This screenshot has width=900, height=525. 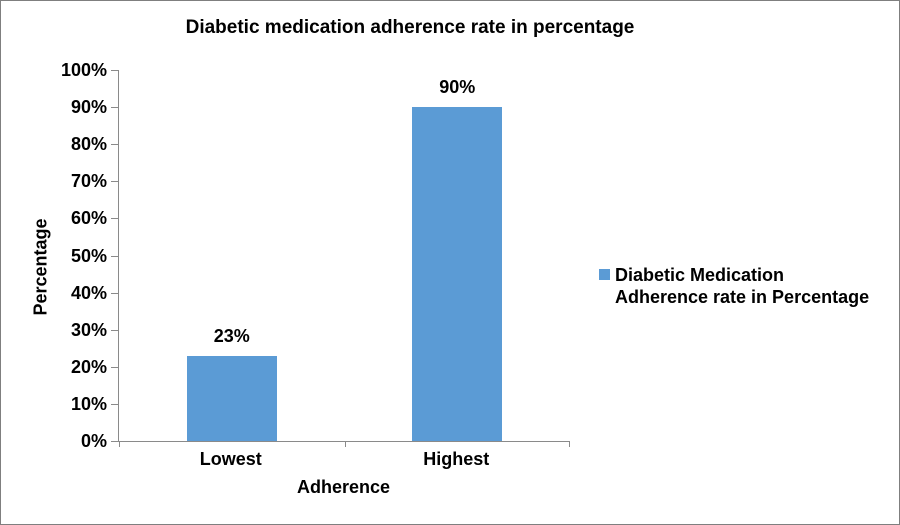 I want to click on x-axis-title: Adherence, so click(x=343, y=487).